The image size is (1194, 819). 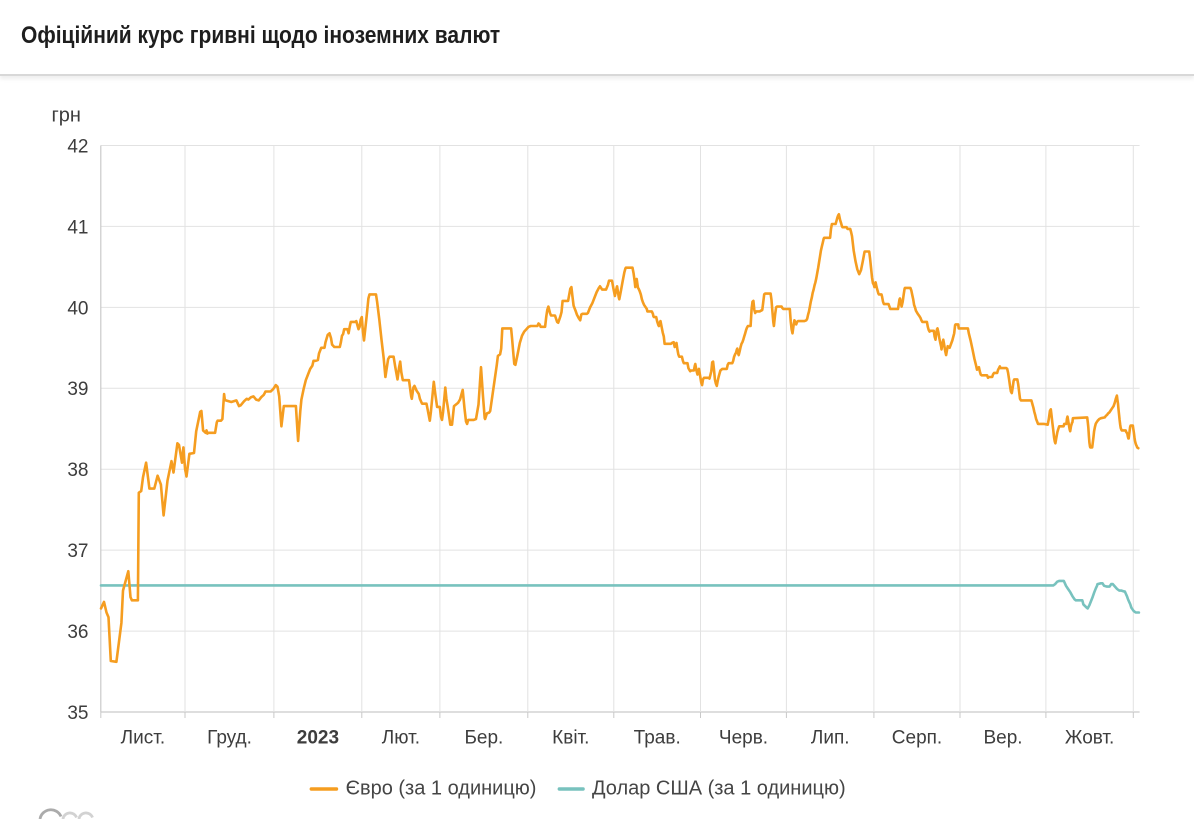 I want to click on svg-text: 38, so click(x=77, y=470).